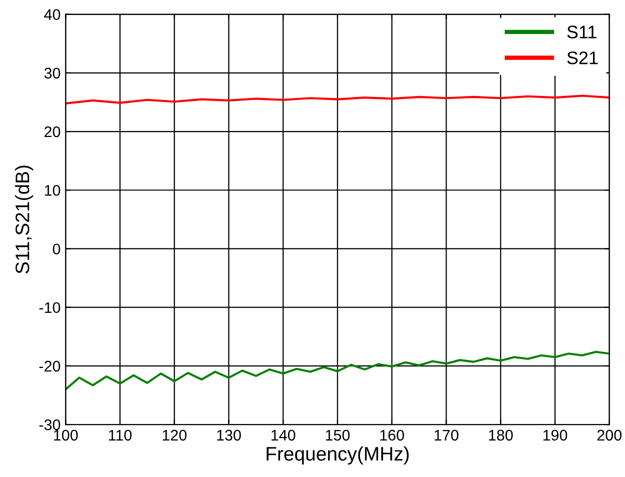 This screenshot has height=477, width=625. I want to click on x-axis-title: Frequency(MHz), so click(337, 455).